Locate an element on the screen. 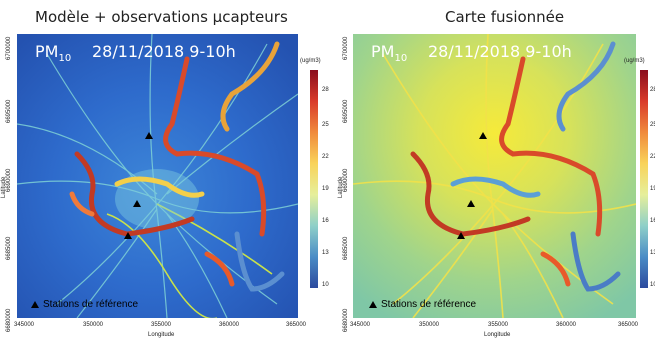  left-x-tick: 345000 is located at coordinates (24, 325).